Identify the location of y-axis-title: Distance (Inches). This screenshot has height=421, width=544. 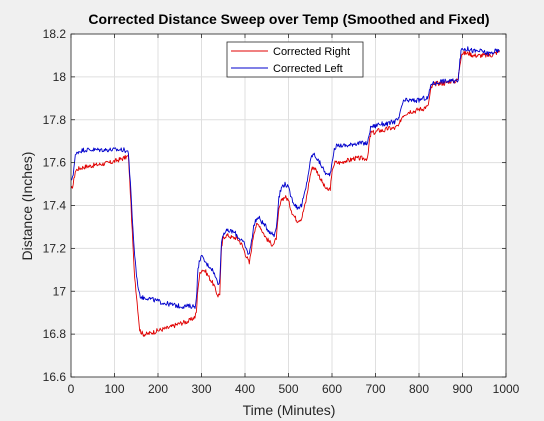
(27, 206).